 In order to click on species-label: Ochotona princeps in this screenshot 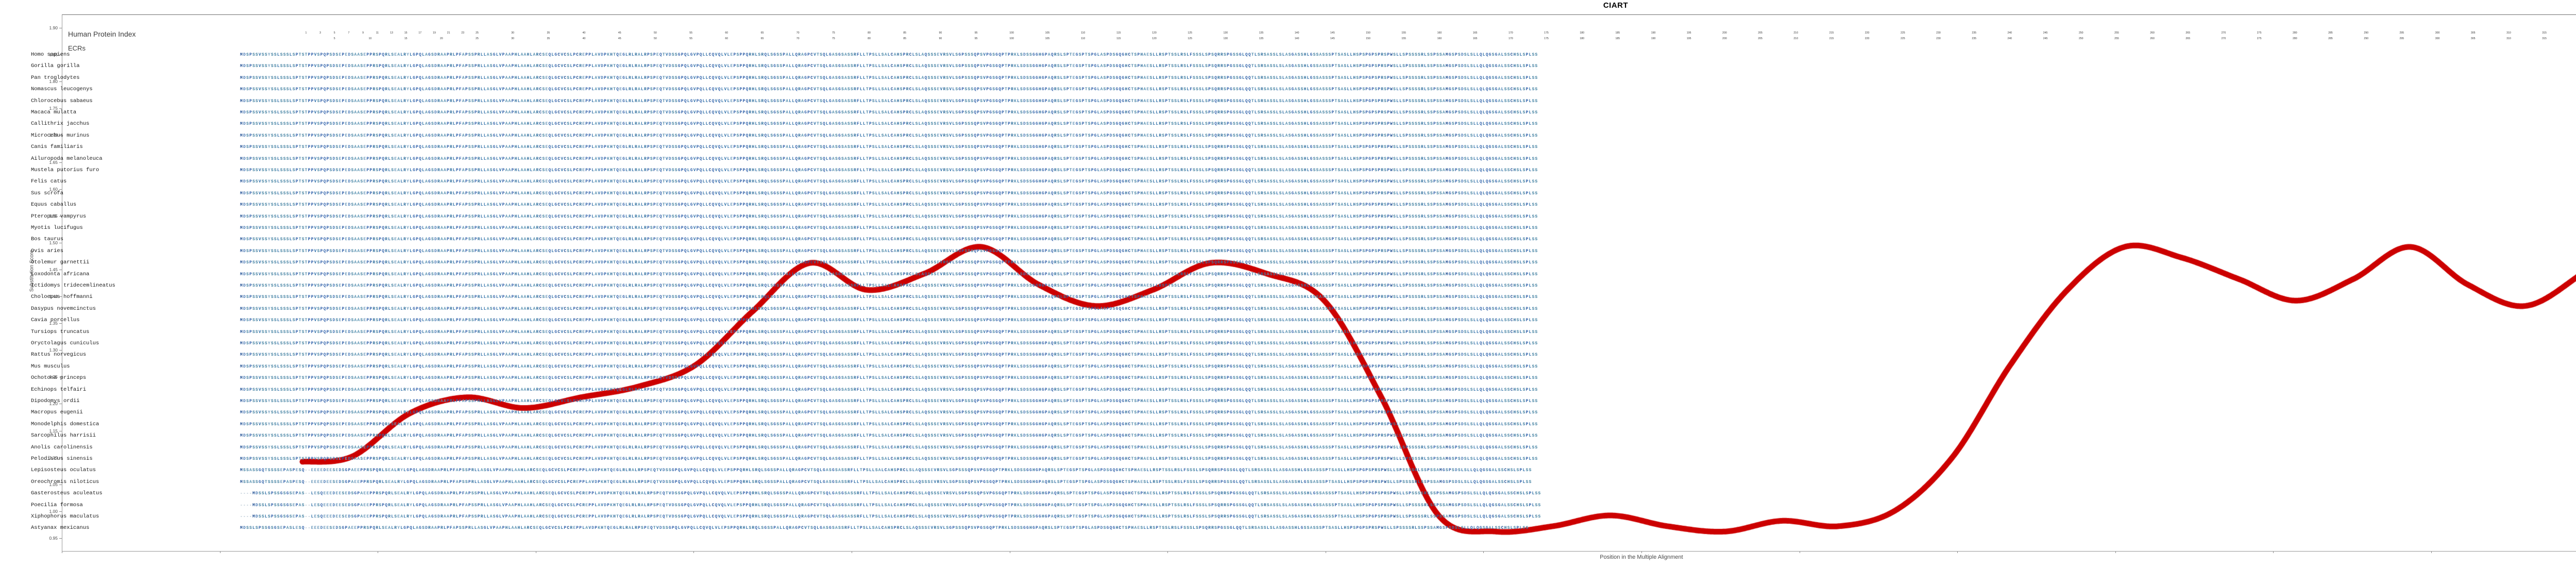, I will do `click(59, 378)`.